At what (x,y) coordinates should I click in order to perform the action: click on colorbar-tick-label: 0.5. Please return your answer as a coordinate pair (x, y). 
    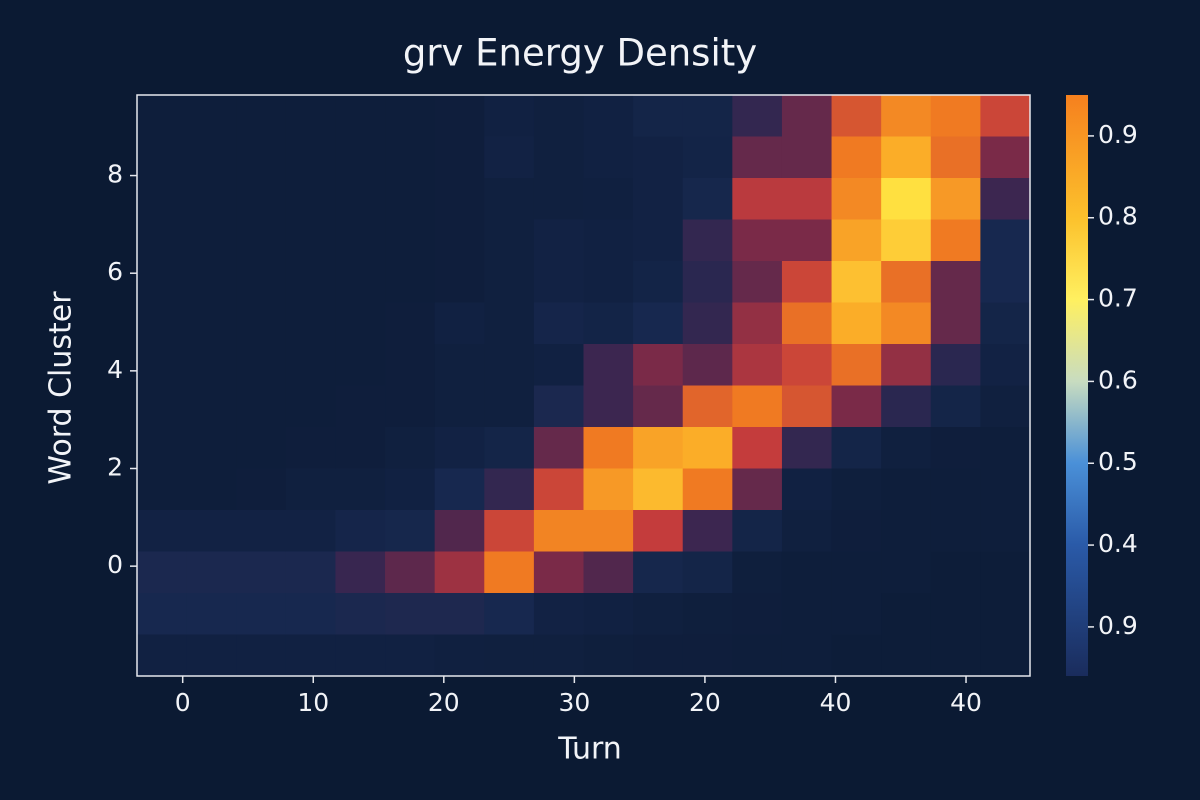
    Looking at the image, I should click on (1118, 461).